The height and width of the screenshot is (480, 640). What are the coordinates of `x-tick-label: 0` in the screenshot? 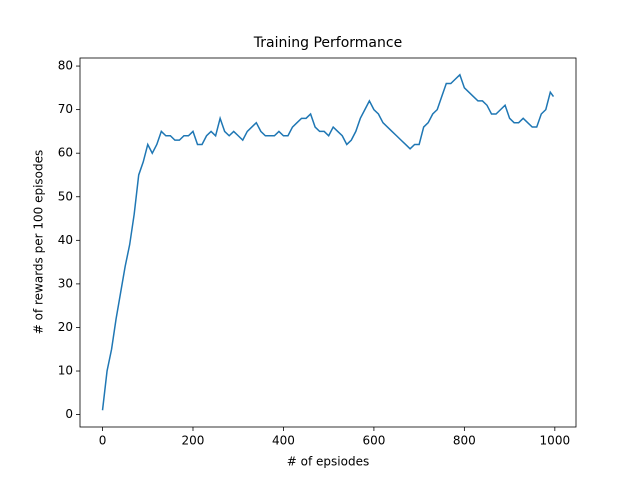 It's located at (103, 441).